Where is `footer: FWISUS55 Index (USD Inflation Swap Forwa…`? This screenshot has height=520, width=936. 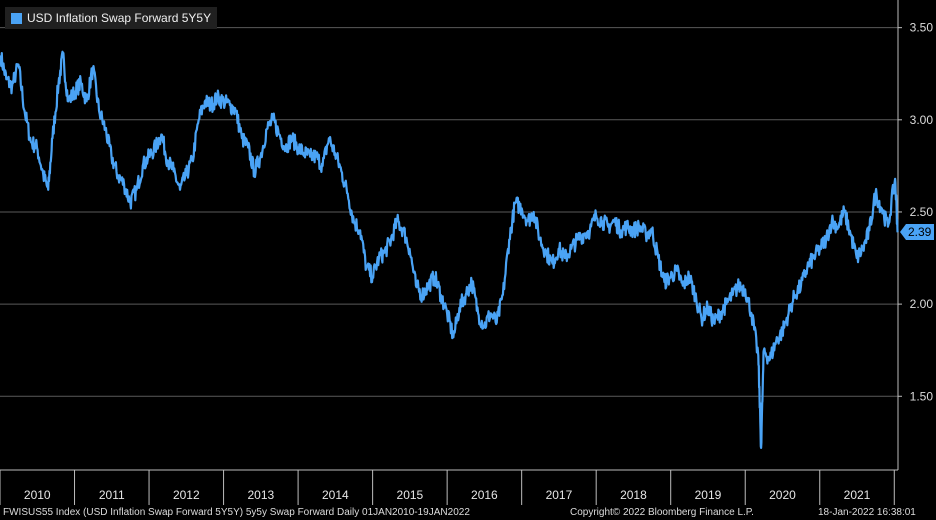 footer: FWISUS55 Index (USD Inflation Swap Forwa… is located at coordinates (468, 513).